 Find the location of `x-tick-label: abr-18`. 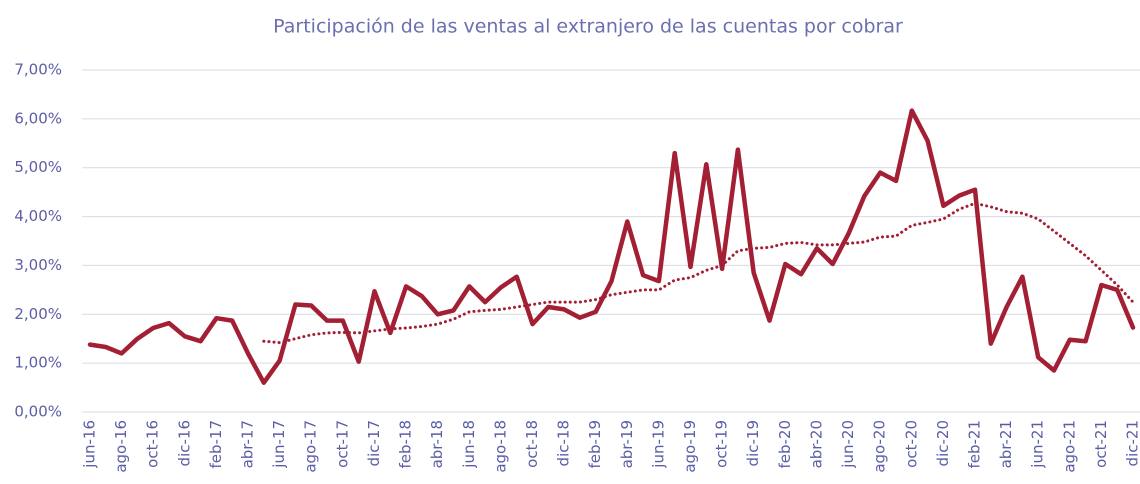

x-tick-label: abr-18 is located at coordinates (437, 444).